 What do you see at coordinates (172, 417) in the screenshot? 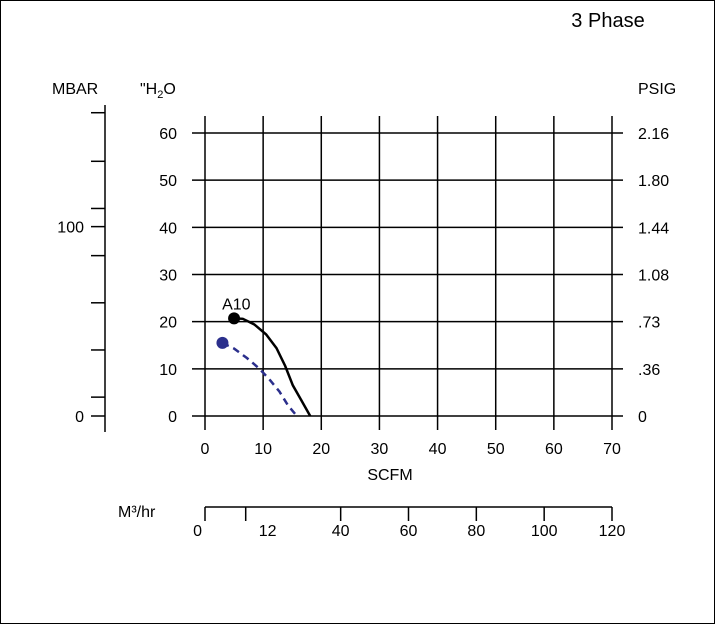
I see `y-tick-label: 0` at bounding box center [172, 417].